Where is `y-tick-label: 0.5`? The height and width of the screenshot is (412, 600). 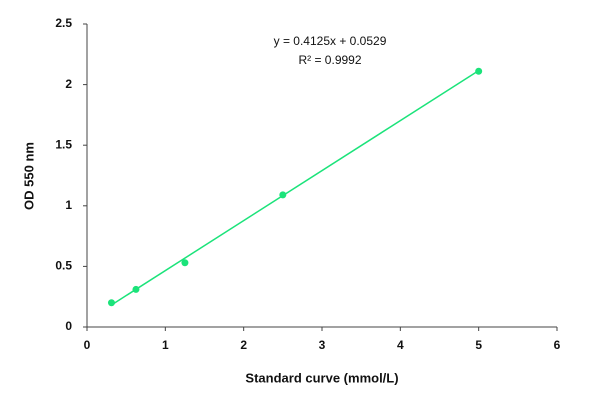 y-tick-label: 0.5 is located at coordinates (63, 266).